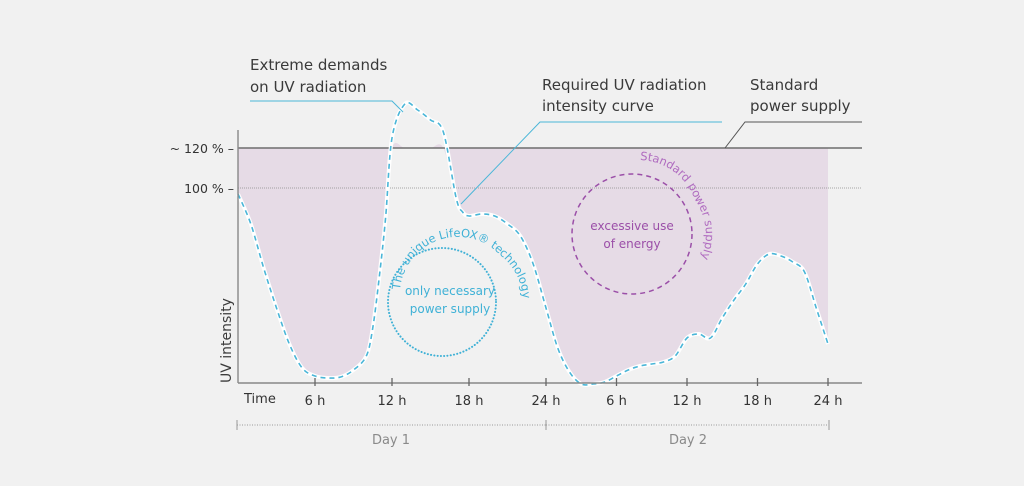 The width and height of the screenshot is (1024, 486). Describe the element at coordinates (450, 309) in the screenshot. I see `lifeox-inner-line2: power supply` at that location.